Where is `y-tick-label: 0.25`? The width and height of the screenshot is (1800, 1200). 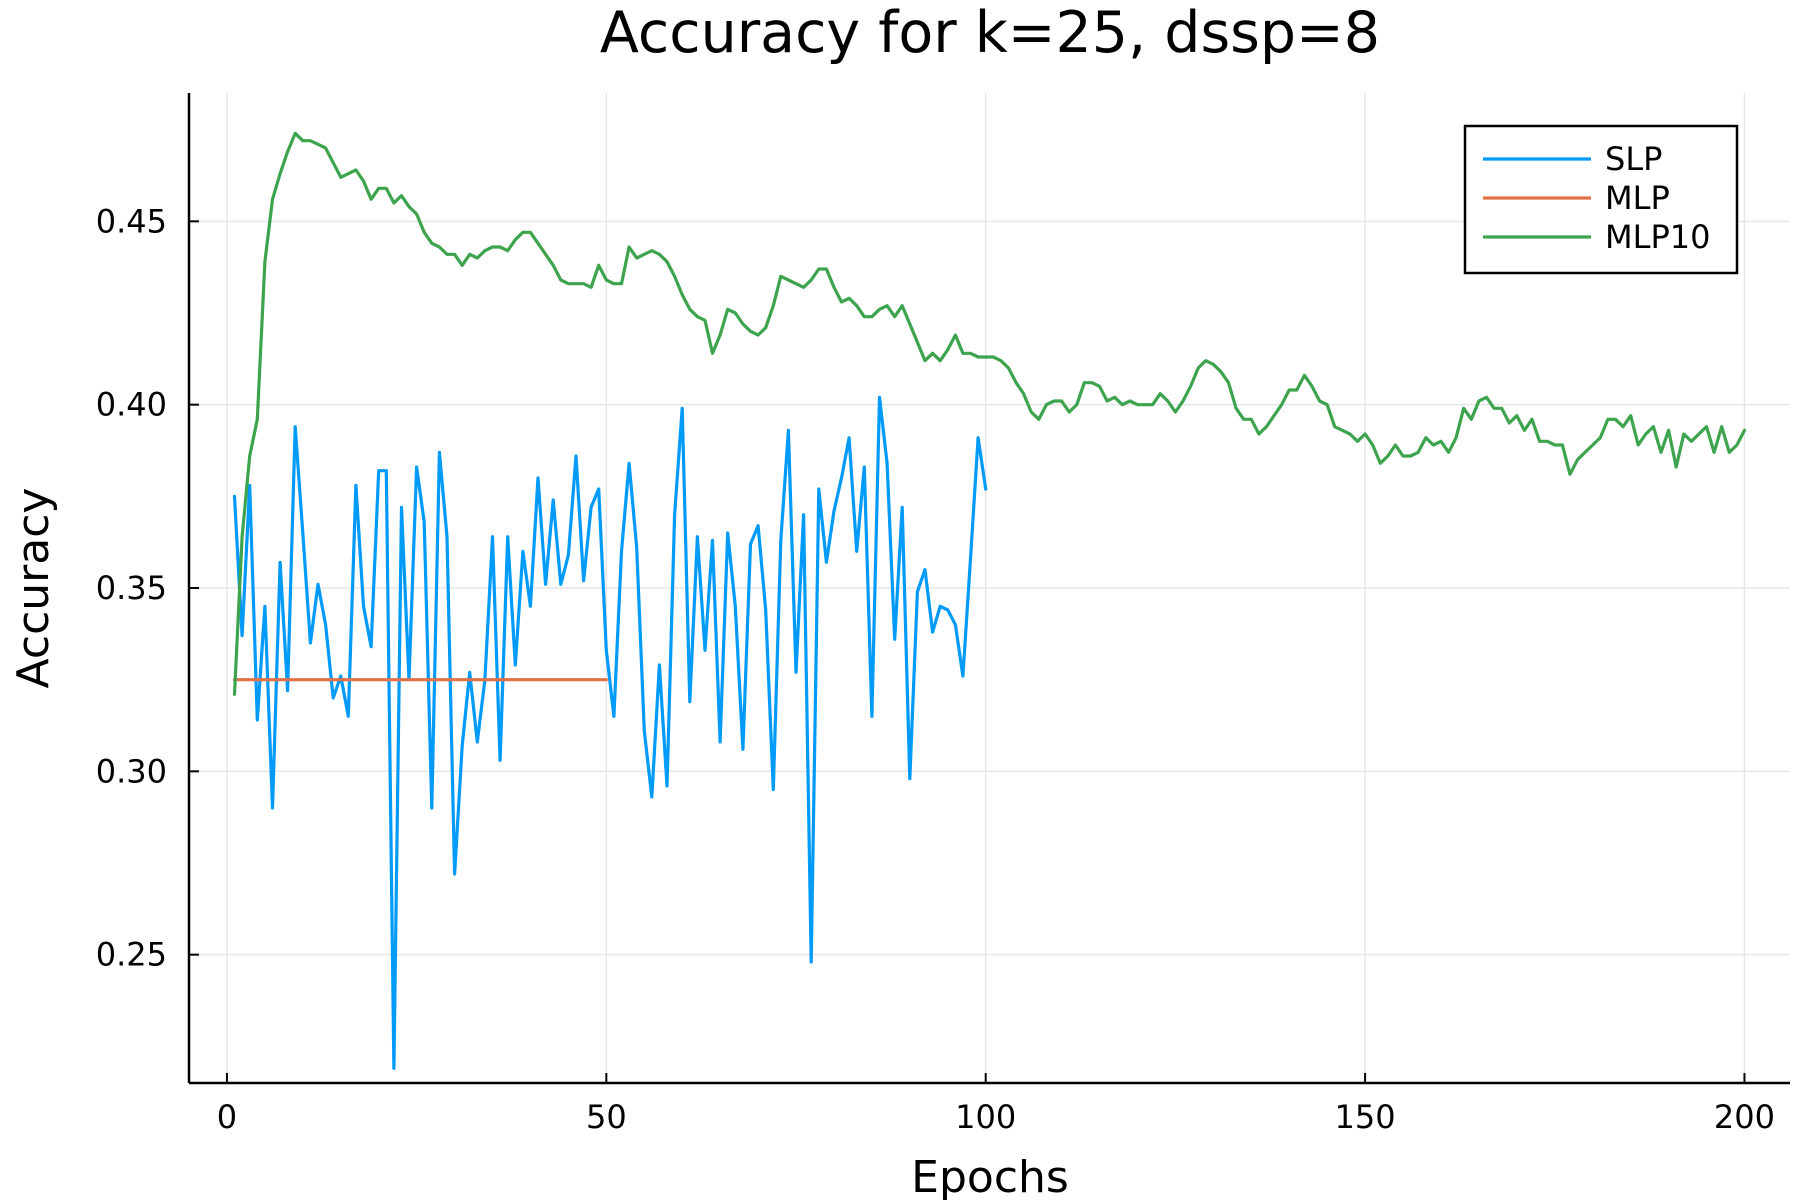 y-tick-label: 0.25 is located at coordinates (131, 955).